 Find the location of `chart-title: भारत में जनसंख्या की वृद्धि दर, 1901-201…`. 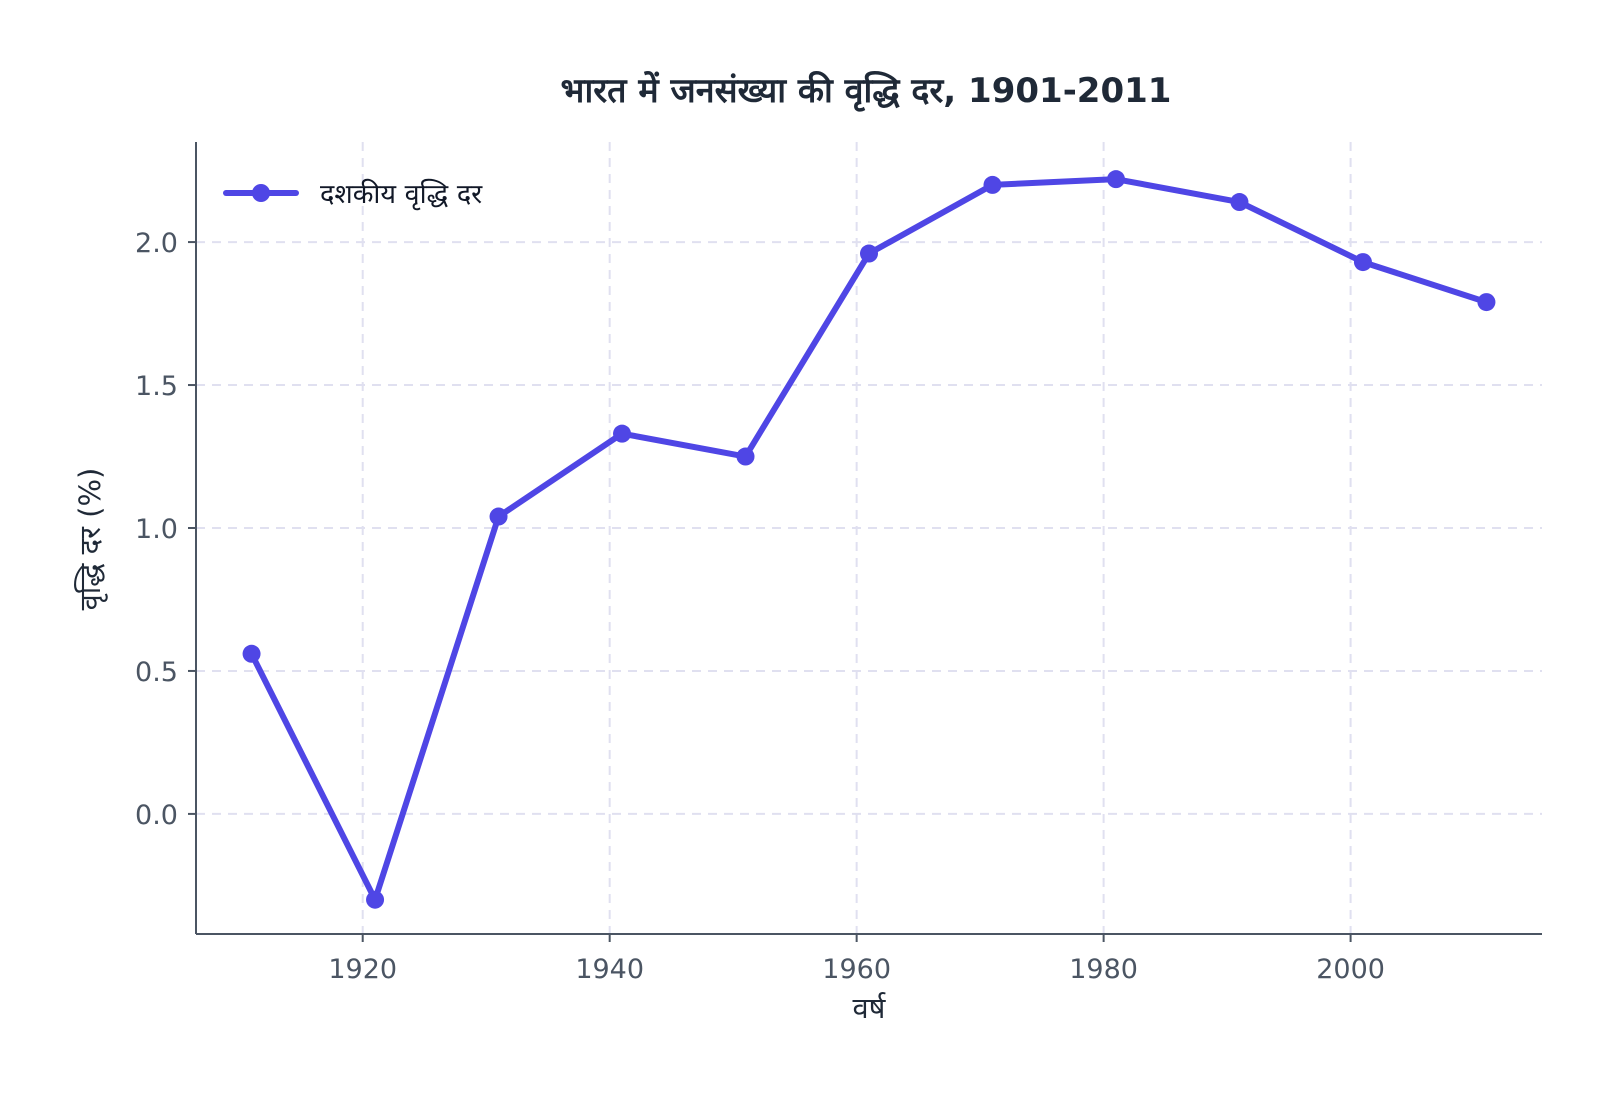

chart-title: भारत में जनसंख्या की वृद्धि दर, 1901-201… is located at coordinates (866, 91).